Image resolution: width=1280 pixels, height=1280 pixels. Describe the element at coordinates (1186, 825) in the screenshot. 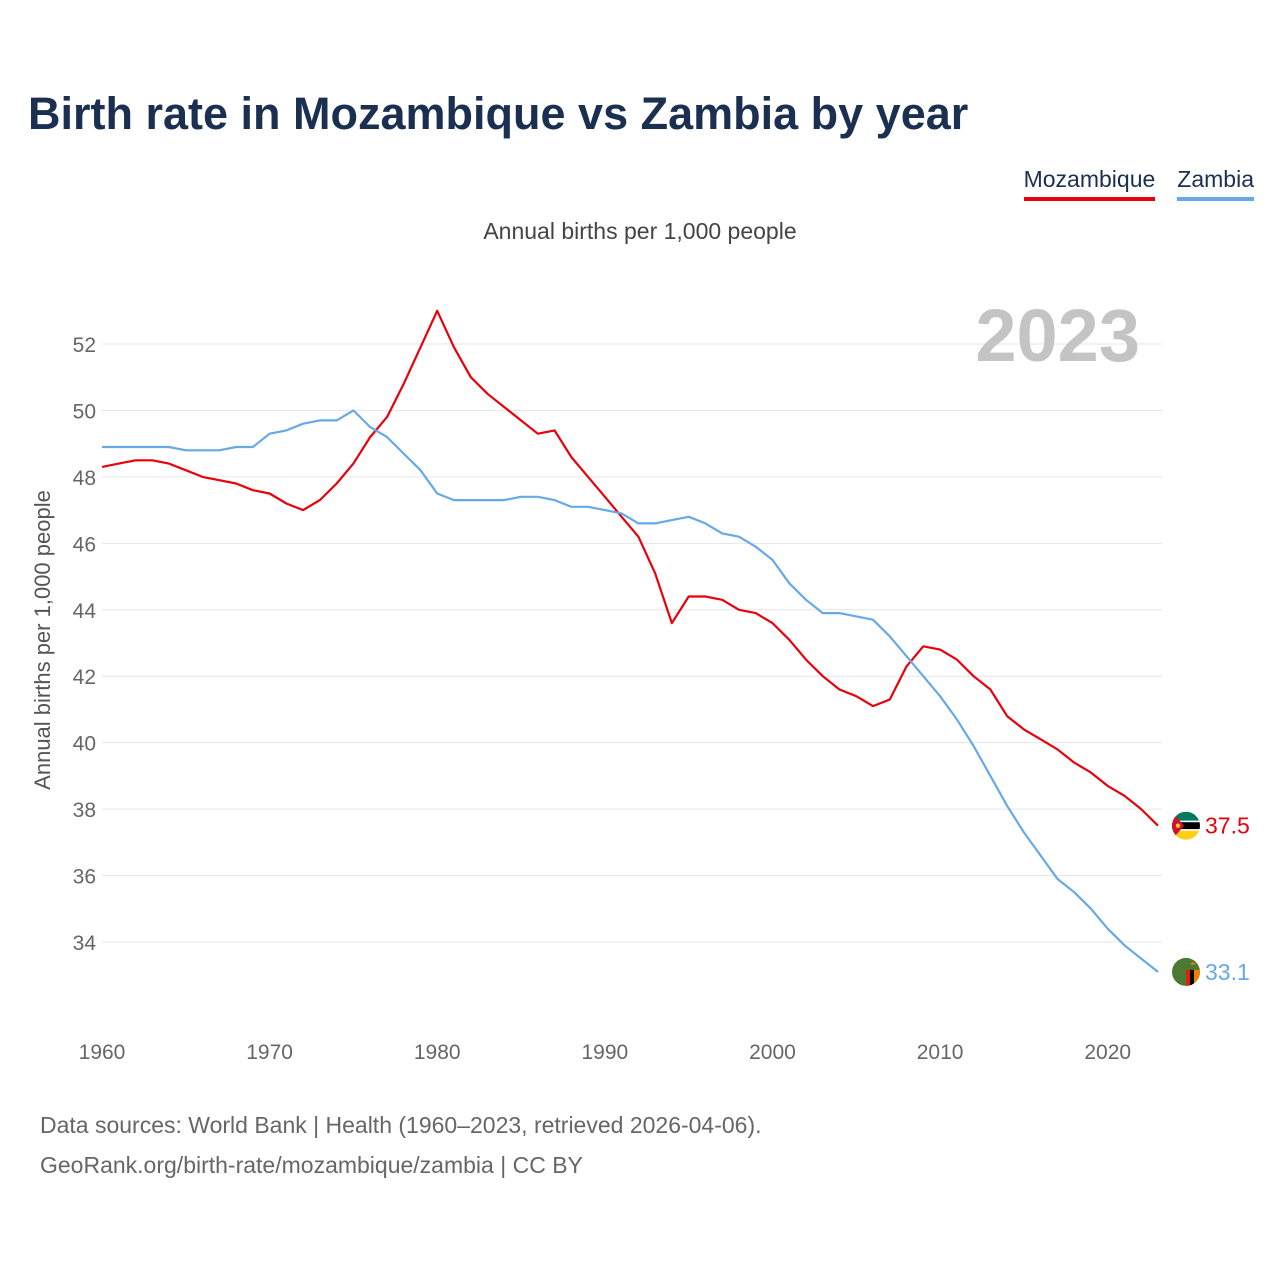

I see `mozambique-flag-icon` at that location.